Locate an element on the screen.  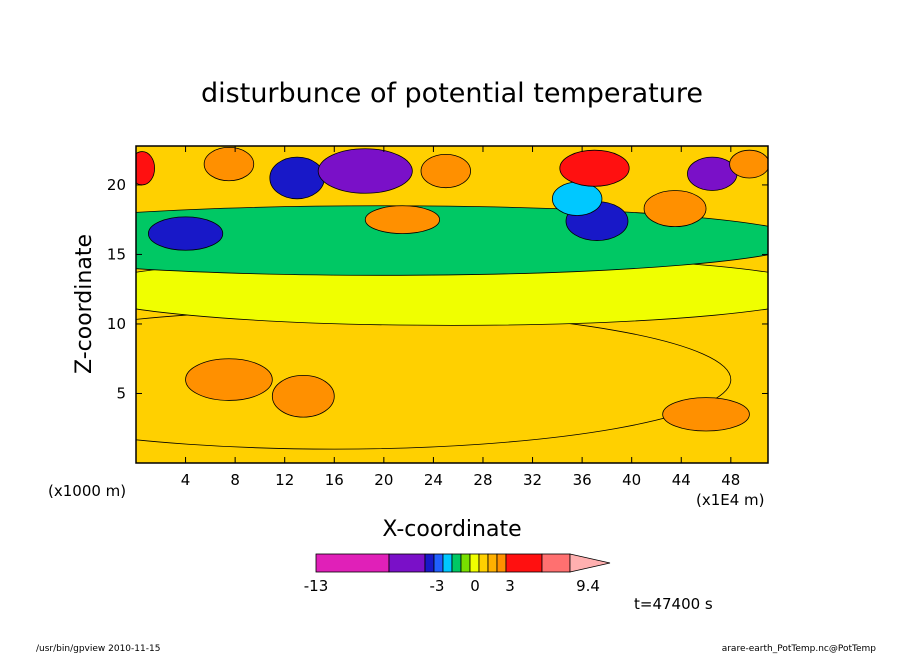
x-tick-label: 28 is located at coordinates (482, 480).